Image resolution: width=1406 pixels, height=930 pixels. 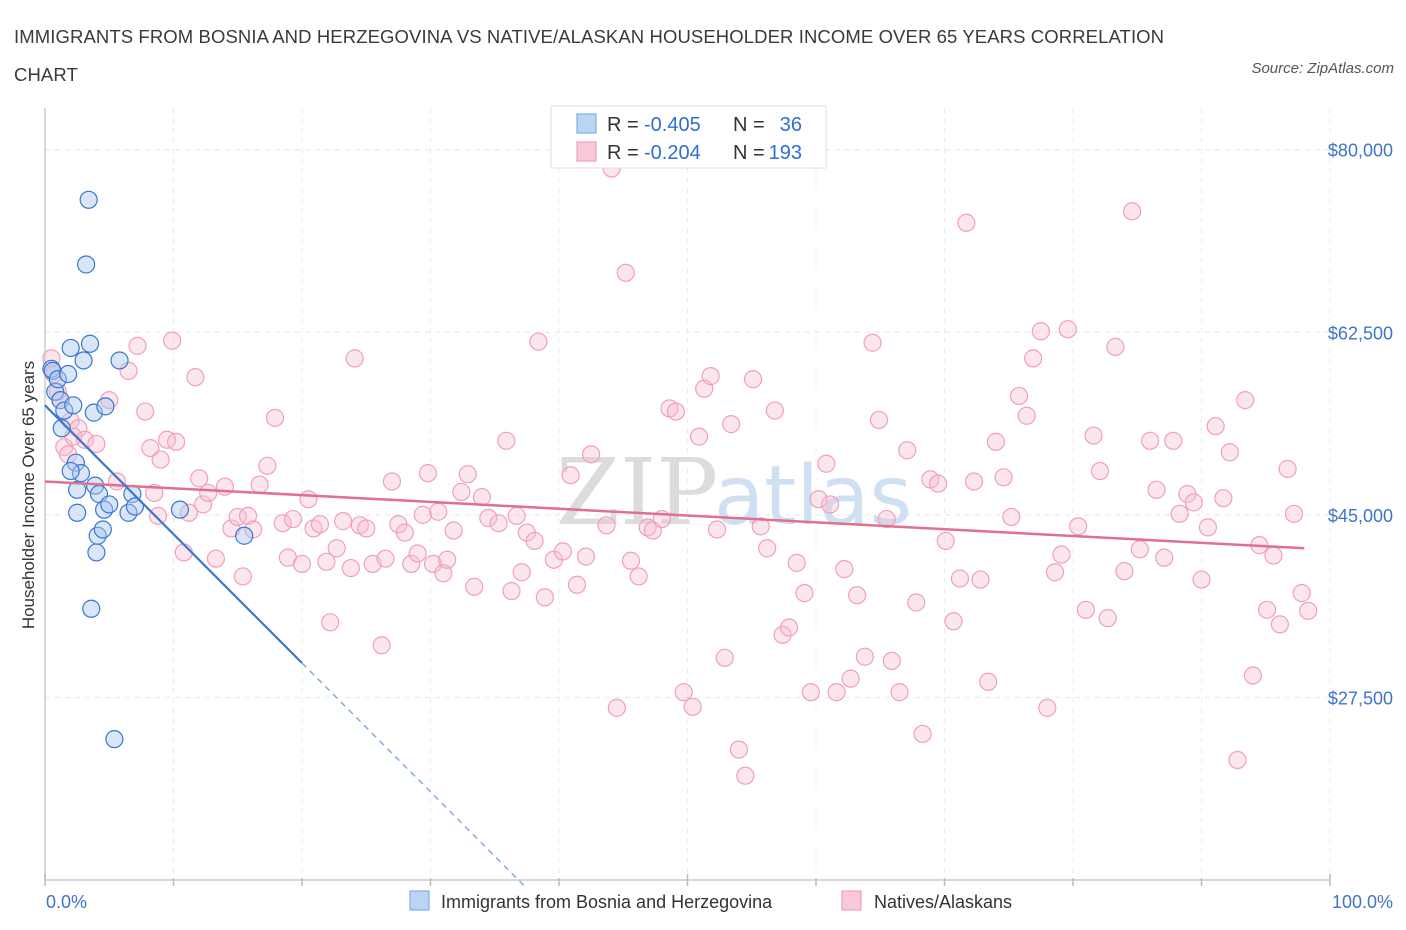 I want to click on legend-r-label-1: R =, so click(x=623, y=125).